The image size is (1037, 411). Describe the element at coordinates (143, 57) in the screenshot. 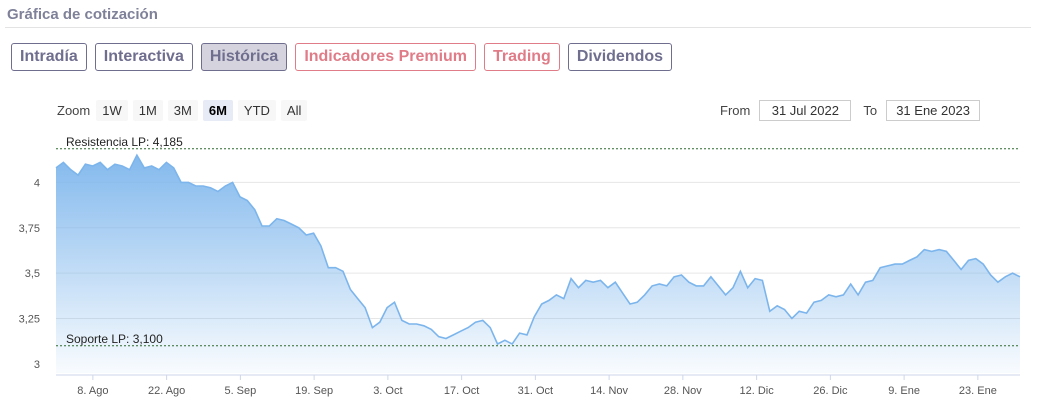

I see `tab-interactiva: Interactiva` at that location.